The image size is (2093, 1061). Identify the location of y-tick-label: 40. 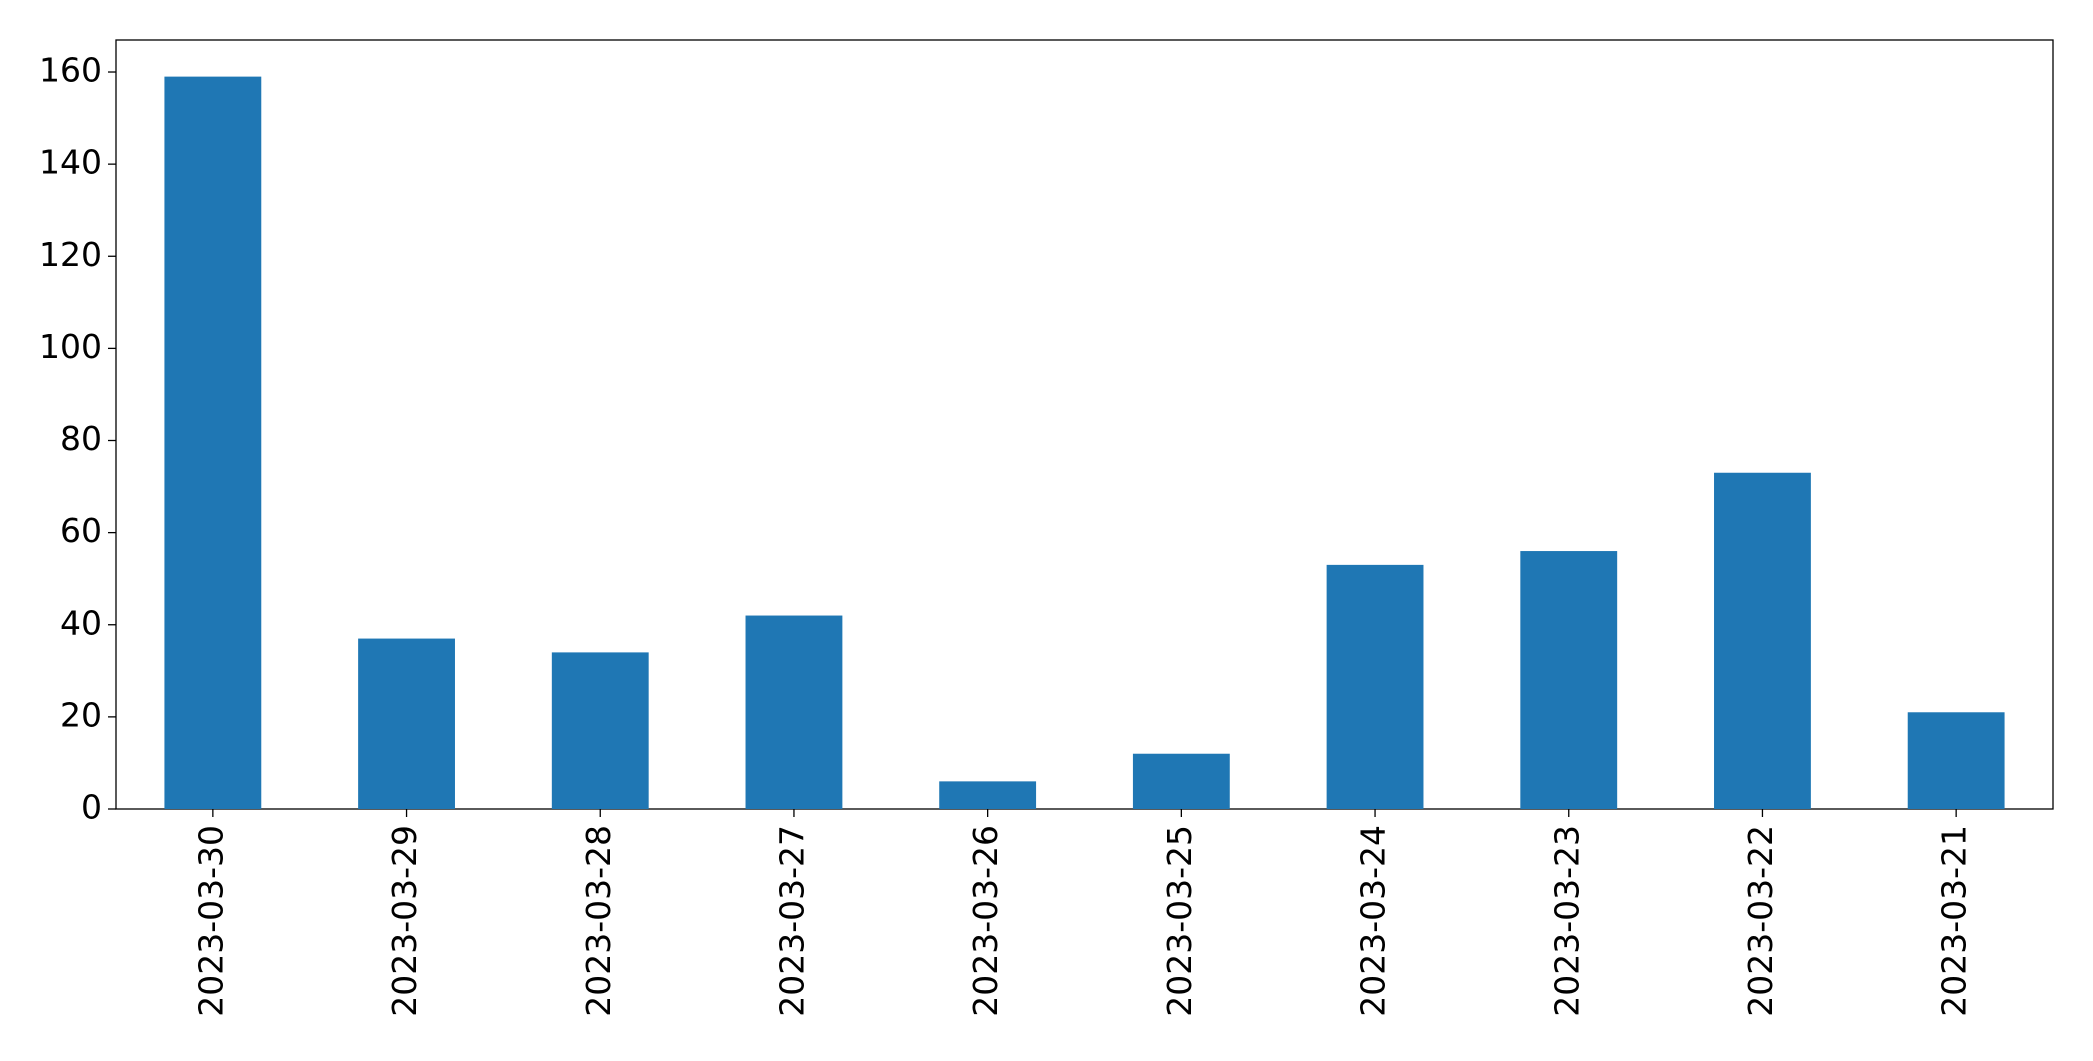
(81, 622).